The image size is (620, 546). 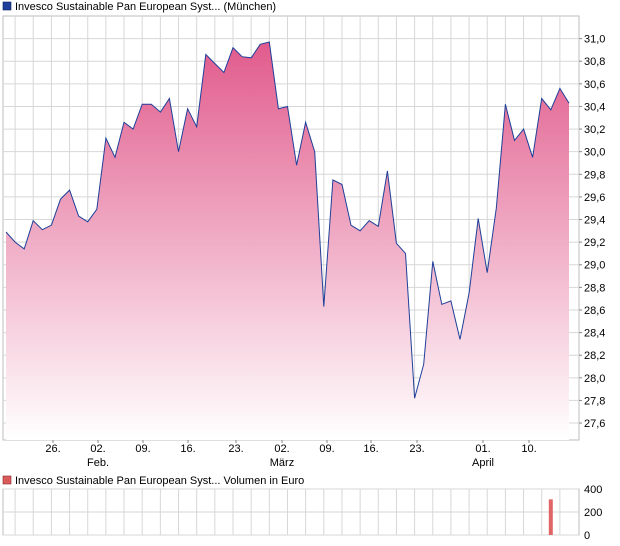 I want to click on price-y-tick-label: 29,2, so click(x=594, y=243).